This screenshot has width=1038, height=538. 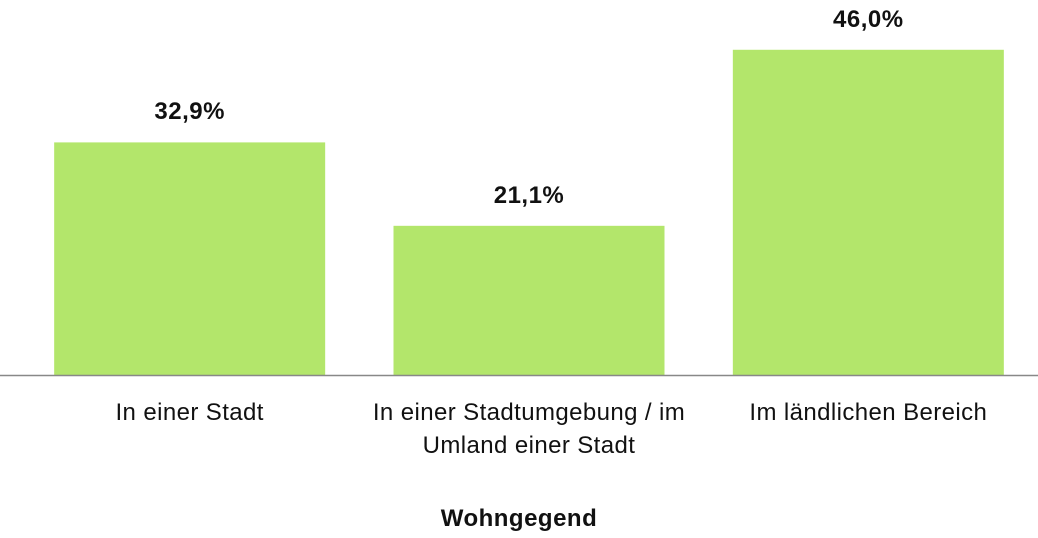 I want to click on value-label: 21,1%, so click(x=529, y=195).